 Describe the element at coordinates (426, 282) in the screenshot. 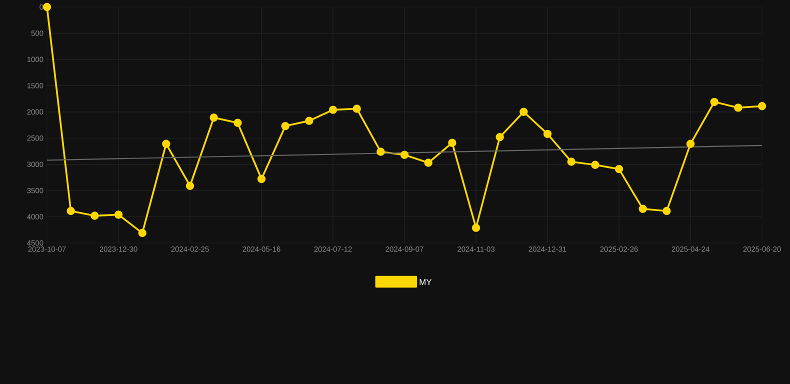

I see `legend-label: MY` at that location.